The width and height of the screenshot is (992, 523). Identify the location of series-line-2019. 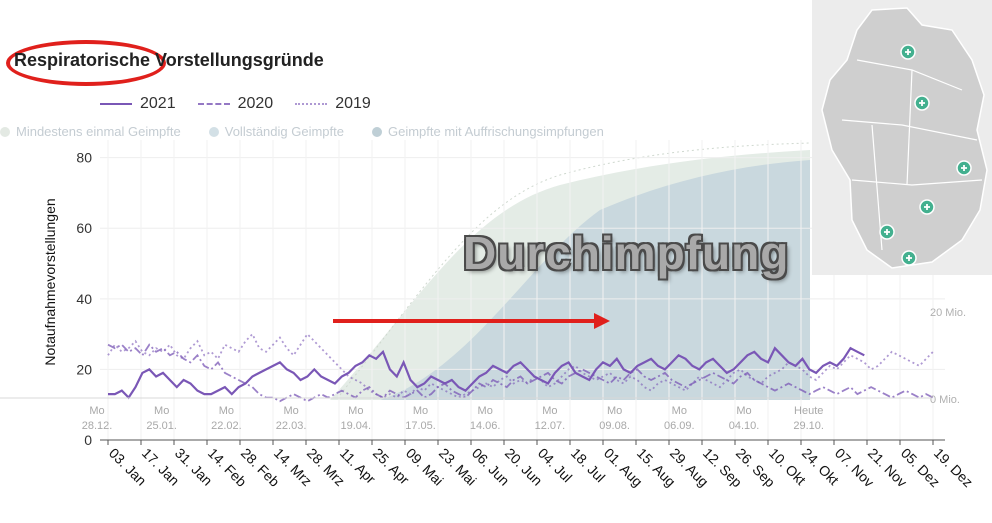
(520, 365).